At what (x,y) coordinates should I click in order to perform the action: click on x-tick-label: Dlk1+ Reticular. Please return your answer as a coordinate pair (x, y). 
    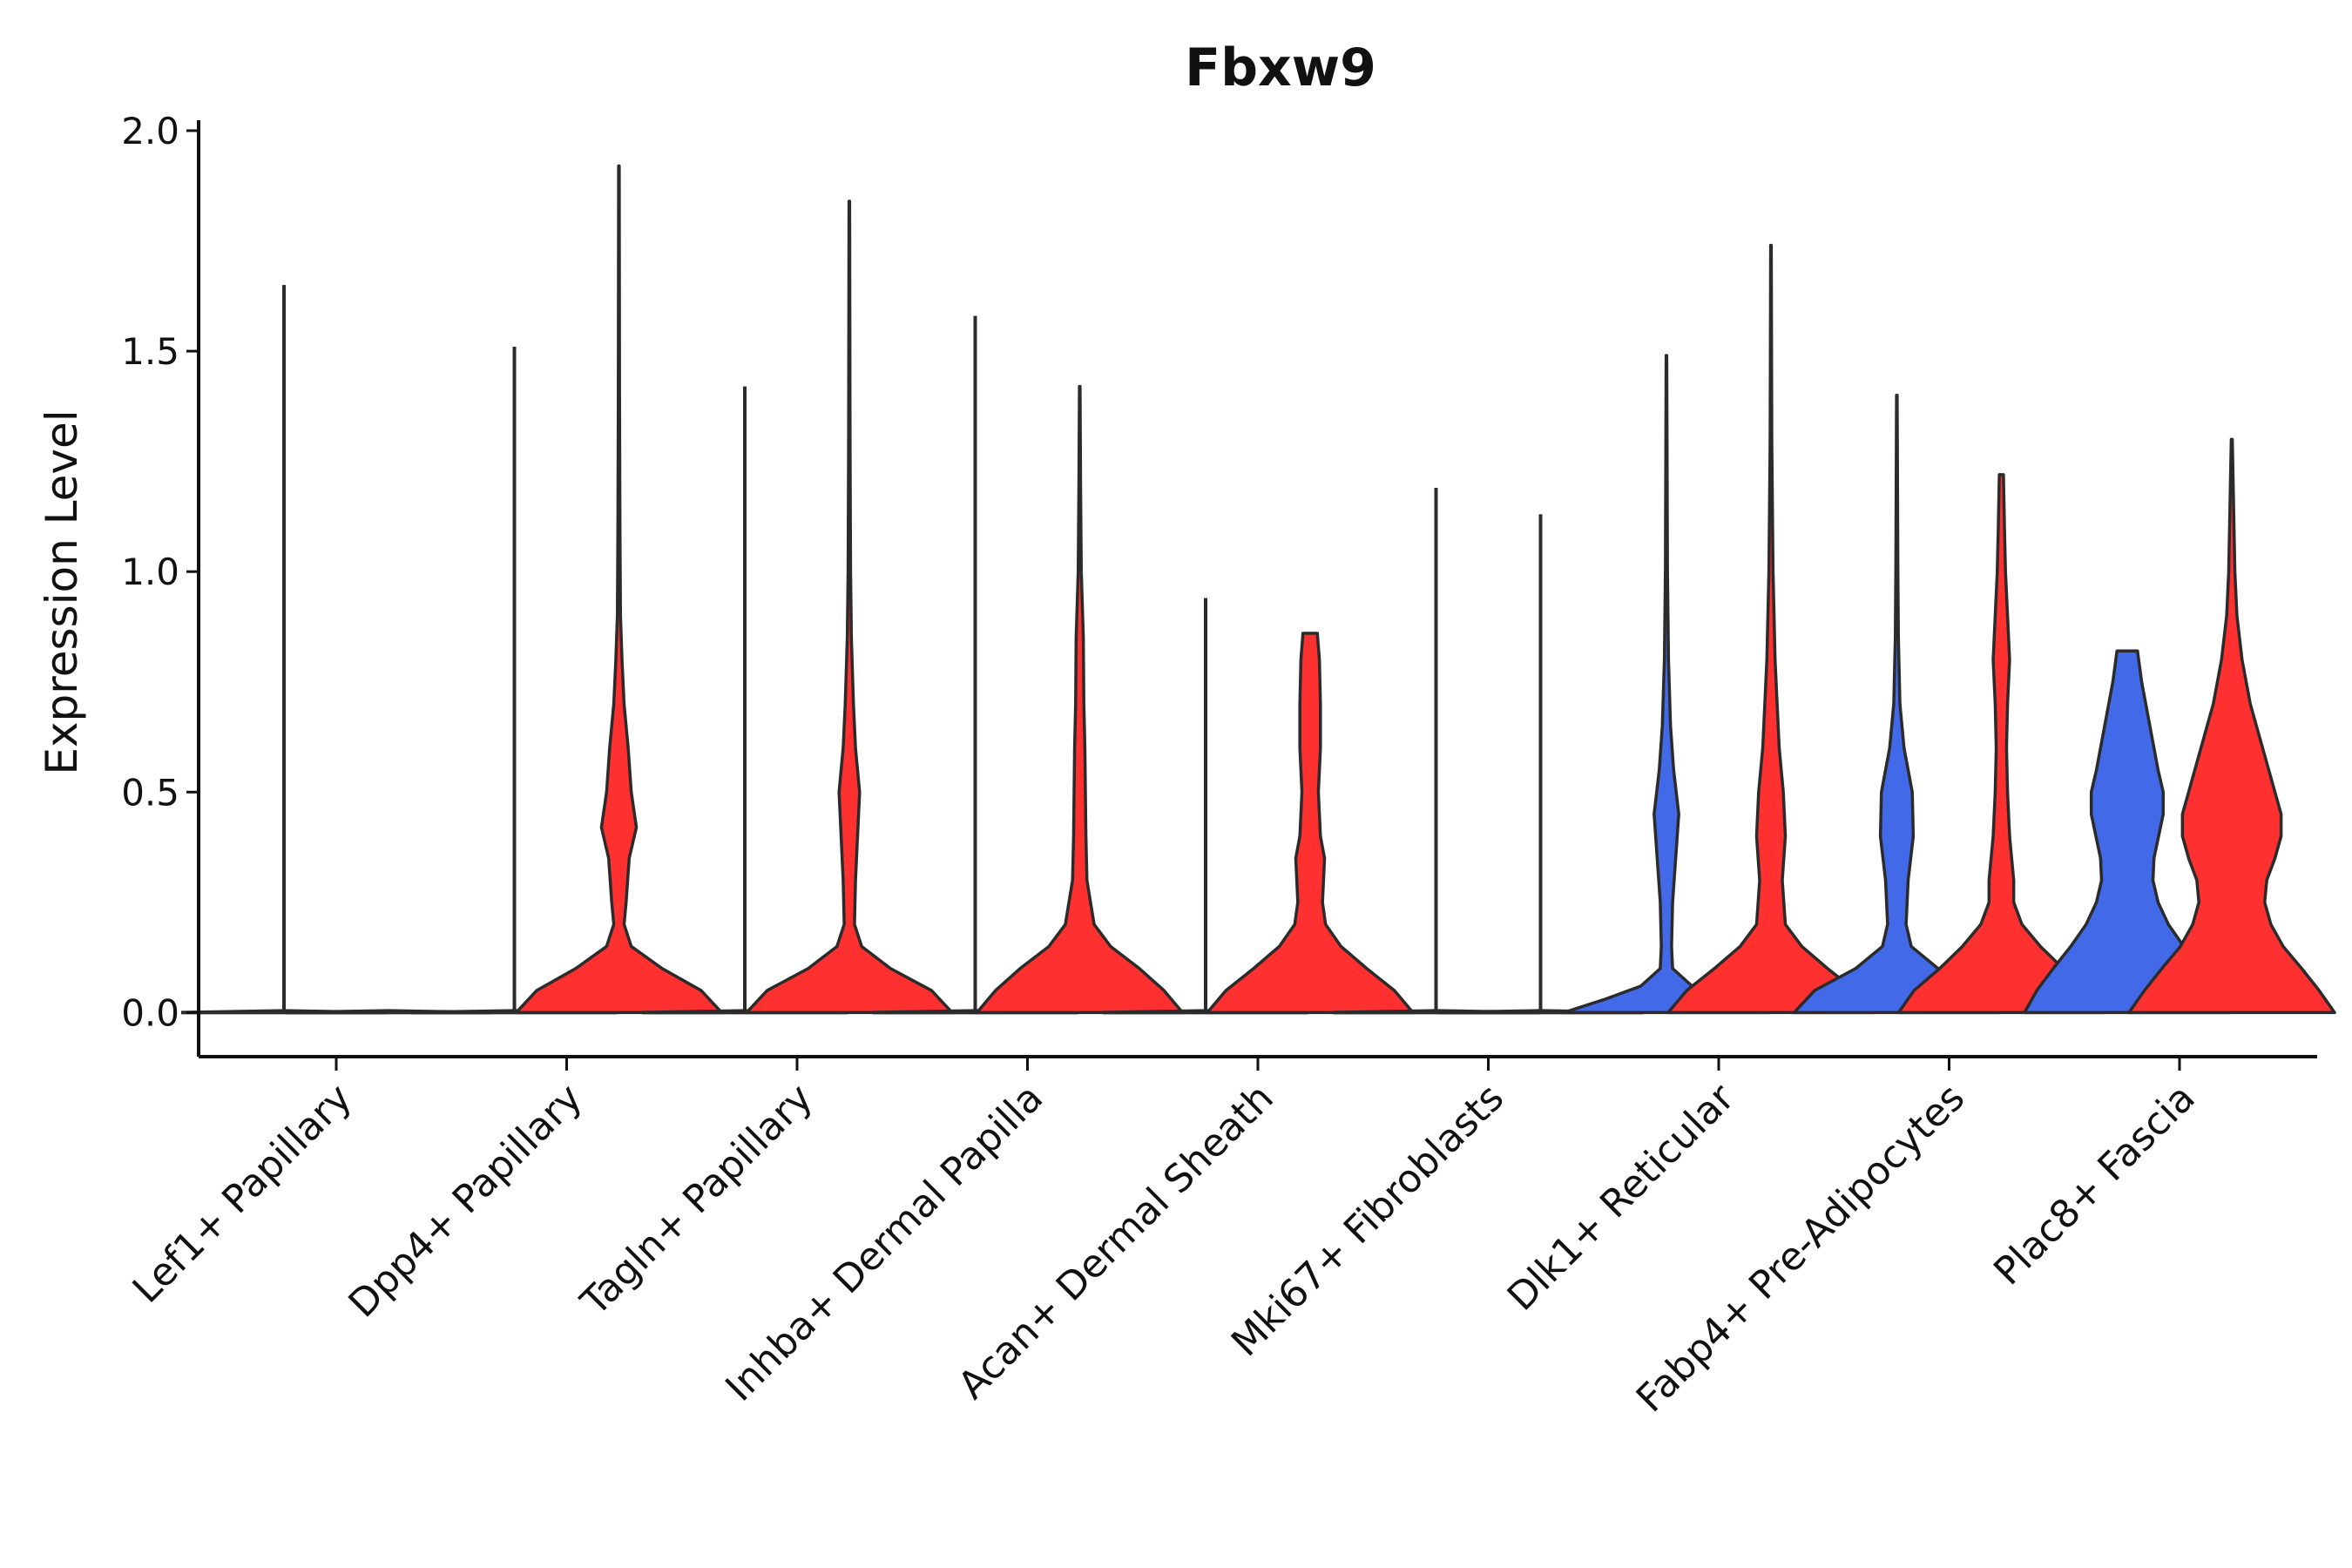
    Looking at the image, I should click on (1621, 1197).